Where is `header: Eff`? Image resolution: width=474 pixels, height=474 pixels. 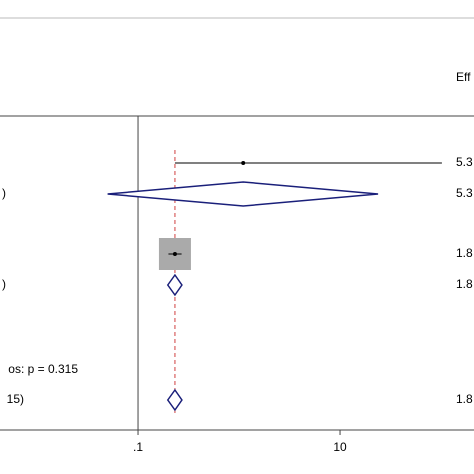
header: Eff is located at coordinates (463, 77).